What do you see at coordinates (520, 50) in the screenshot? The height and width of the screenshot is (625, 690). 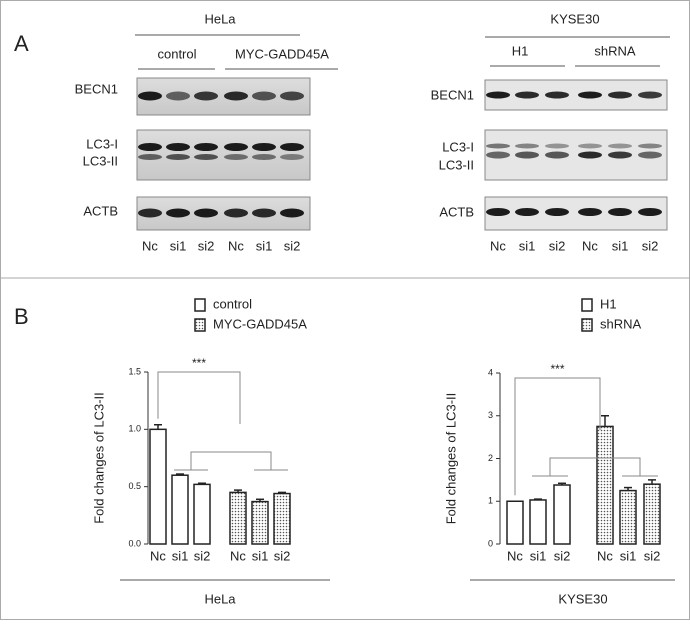 I see `group-label: H1` at bounding box center [520, 50].